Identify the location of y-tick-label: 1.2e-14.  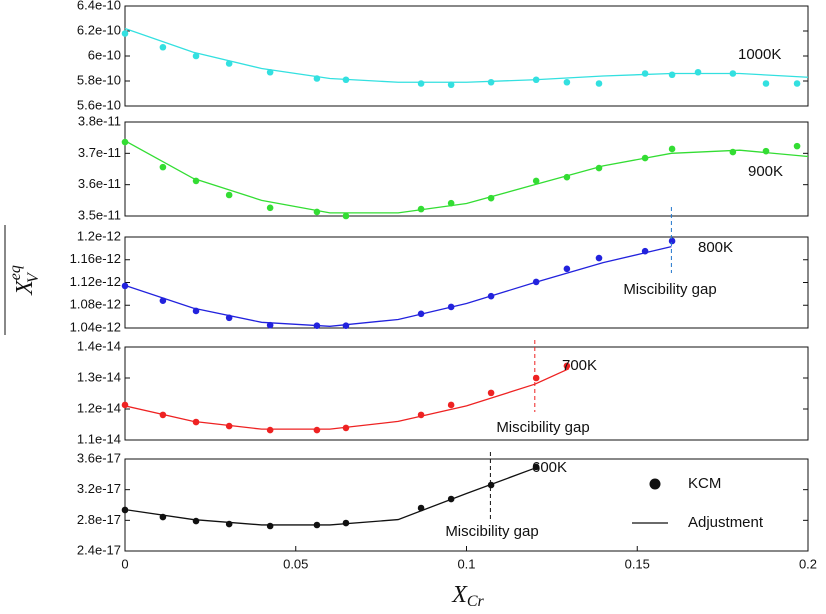
(99, 407).